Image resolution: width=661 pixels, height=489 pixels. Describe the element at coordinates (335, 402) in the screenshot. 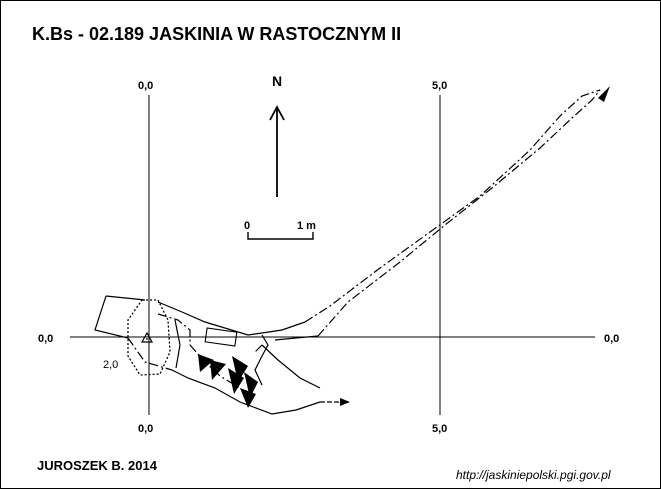

I see `passage-continuation-arrow-icon` at that location.